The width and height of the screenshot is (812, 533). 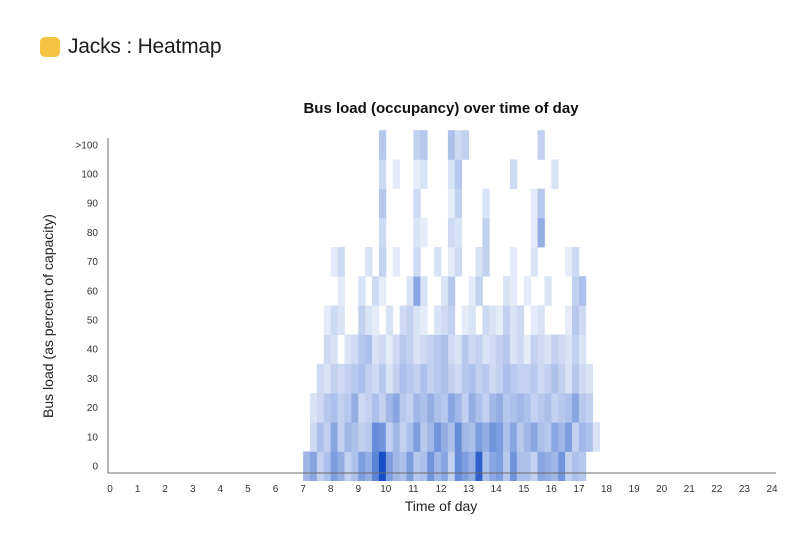 What do you see at coordinates (93, 379) in the screenshot?
I see `y-tick-label: 30` at bounding box center [93, 379].